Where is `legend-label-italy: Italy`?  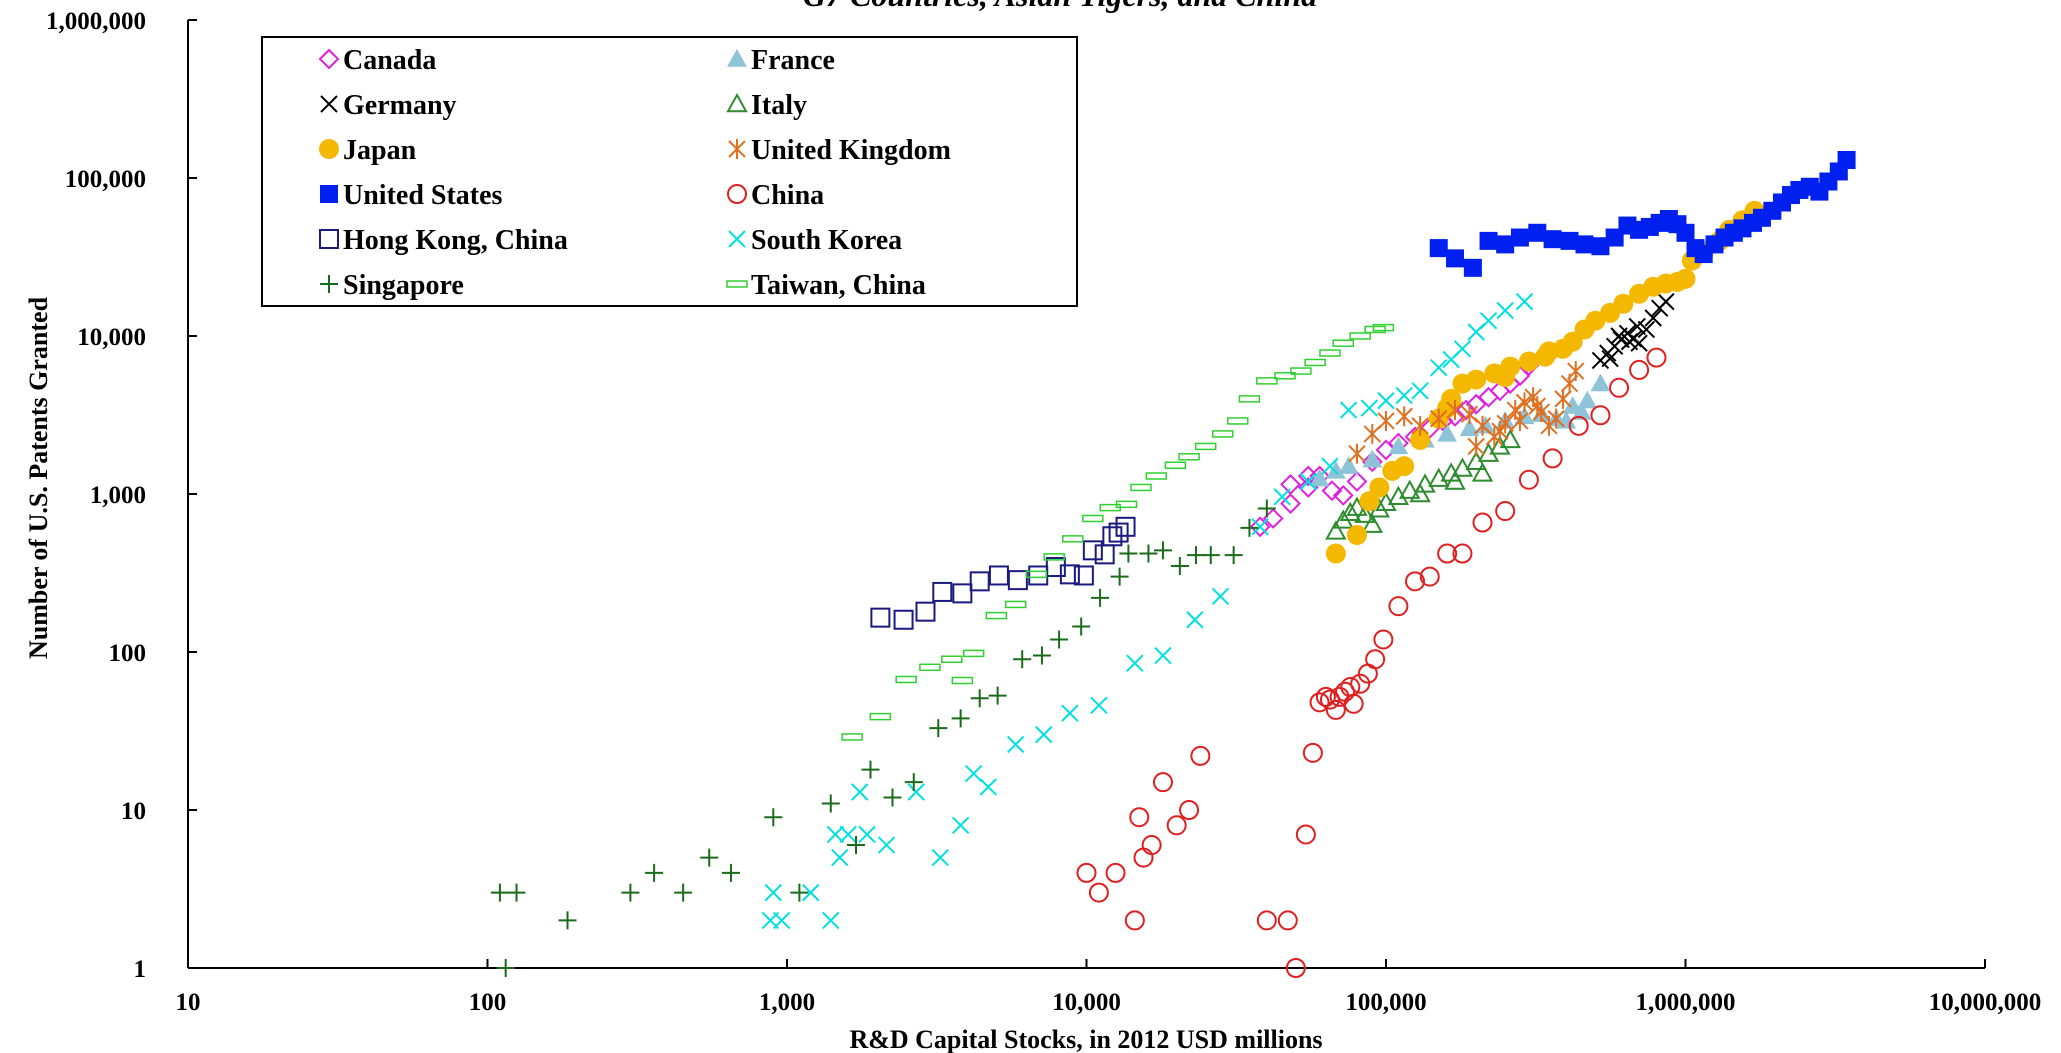 legend-label-italy: Italy is located at coordinates (779, 105).